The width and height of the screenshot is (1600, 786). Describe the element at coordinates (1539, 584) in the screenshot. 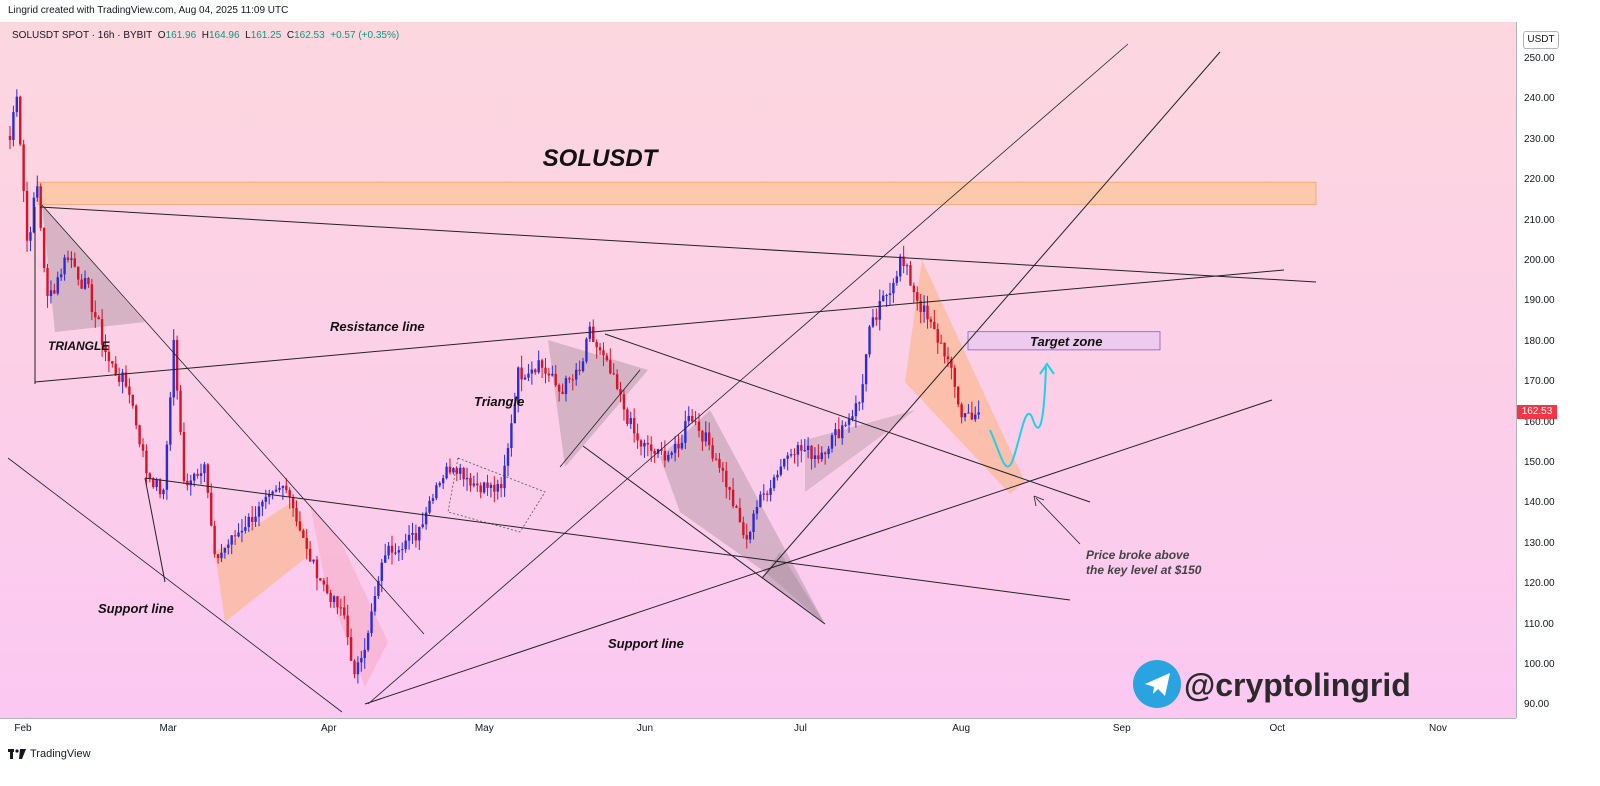

I see `price-tick: 120.00` at that location.